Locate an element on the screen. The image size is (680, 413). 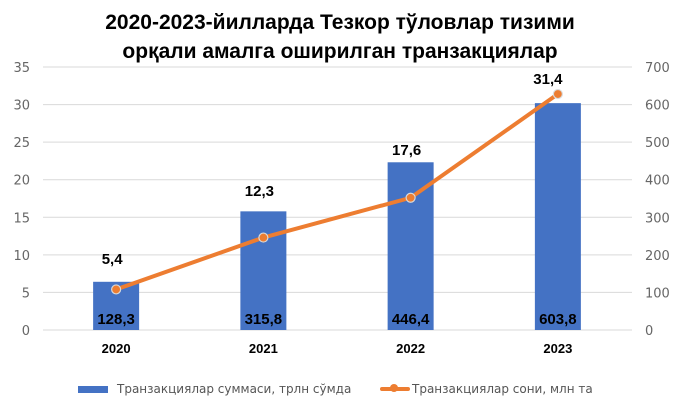
left-axis-tick: 10 is located at coordinates (21, 256).